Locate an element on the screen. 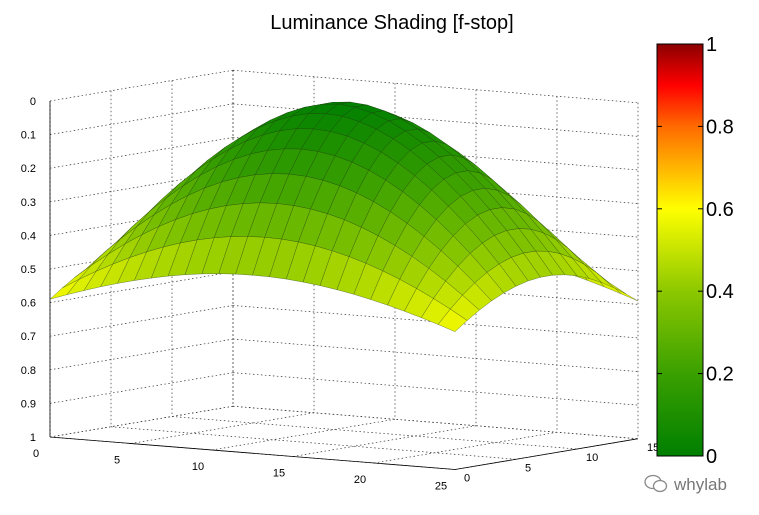 This screenshot has width=759, height=515. colorbar-tick-label: 0.8 is located at coordinates (720, 127).